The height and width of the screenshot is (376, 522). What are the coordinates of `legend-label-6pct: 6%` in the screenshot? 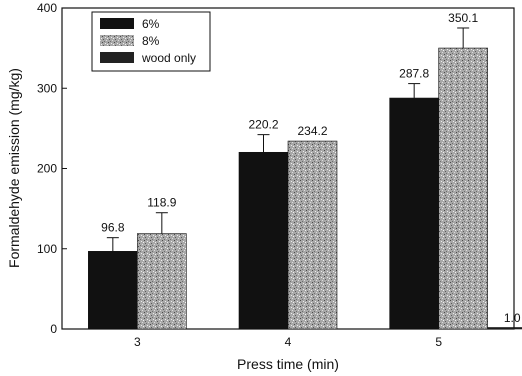 It's located at (151, 24).